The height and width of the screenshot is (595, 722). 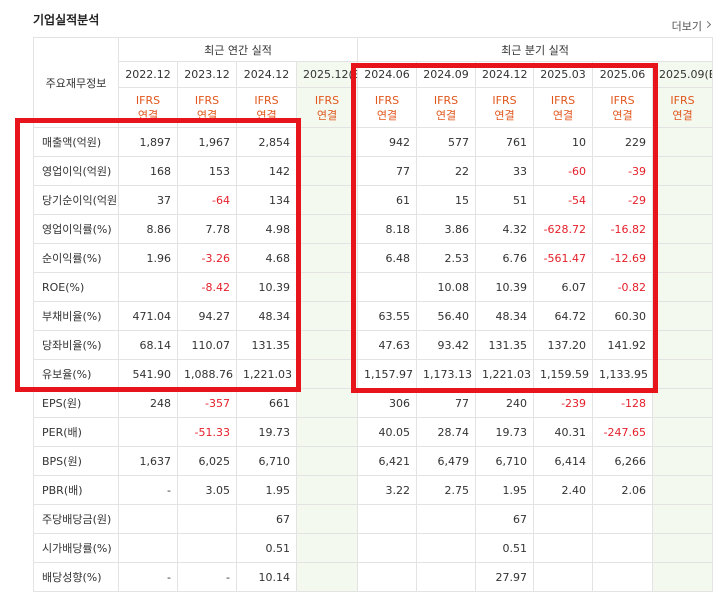 What do you see at coordinates (148, 74) in the screenshot?
I see `period-header: 2022.12` at bounding box center [148, 74].